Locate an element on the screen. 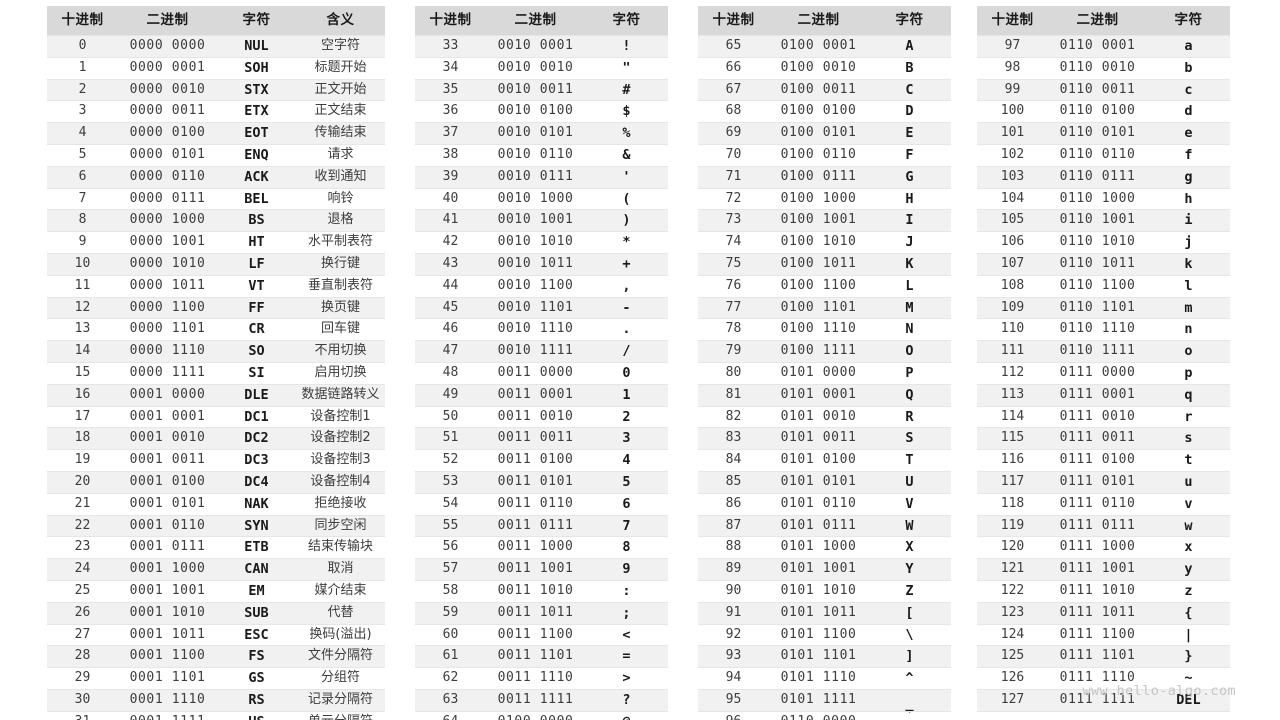 The image size is (1280, 720). table-row: 15 0000 1111 SI 启用切换 is located at coordinates (216, 373).